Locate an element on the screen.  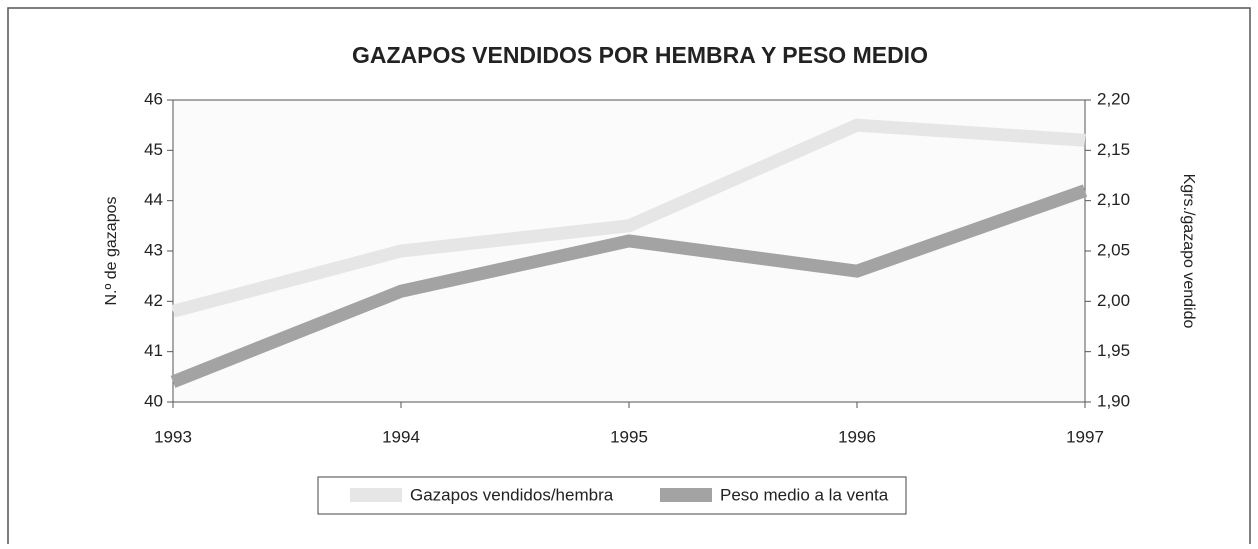
y2-tick-label: 2,20 is located at coordinates (1113, 98).